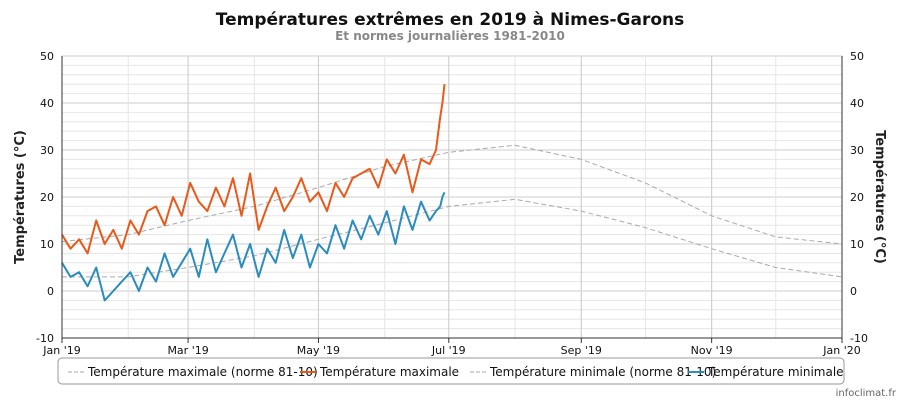 The image size is (900, 404). Describe the element at coordinates (712, 350) in the screenshot. I see `x-tick-label: Nov '19` at that location.